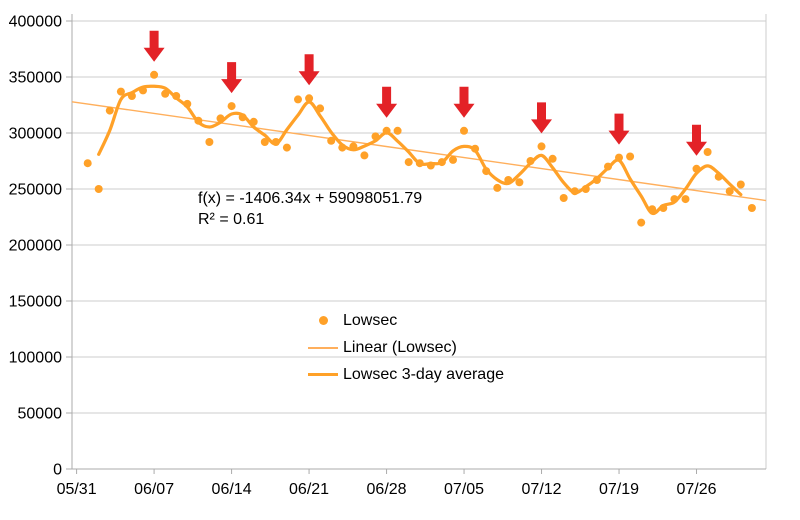 The image size is (800, 520). I want to click on lowsec-dot-marker-icon, so click(323, 320).